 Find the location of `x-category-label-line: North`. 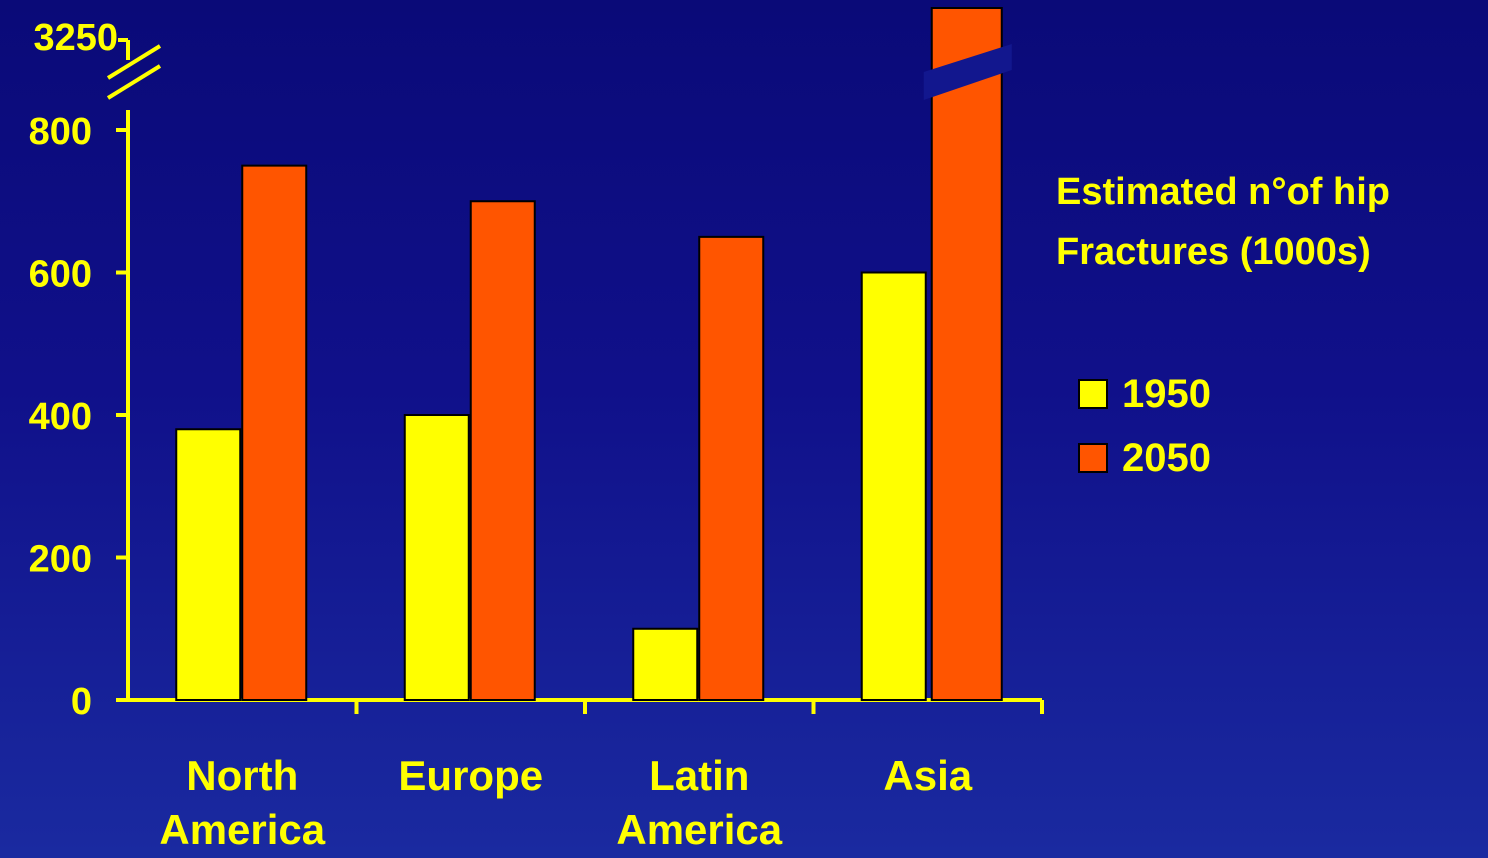

x-category-label-line: North is located at coordinates (242, 775).